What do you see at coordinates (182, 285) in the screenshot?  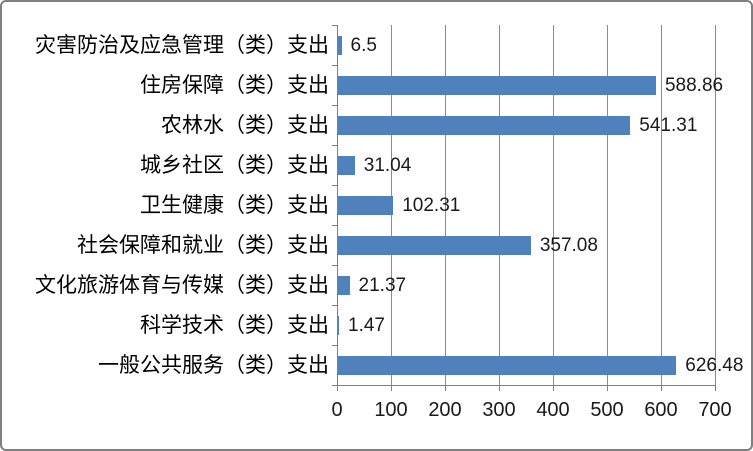 I see `category-label: 文化旅游体育与传媒（类）支出` at bounding box center [182, 285].